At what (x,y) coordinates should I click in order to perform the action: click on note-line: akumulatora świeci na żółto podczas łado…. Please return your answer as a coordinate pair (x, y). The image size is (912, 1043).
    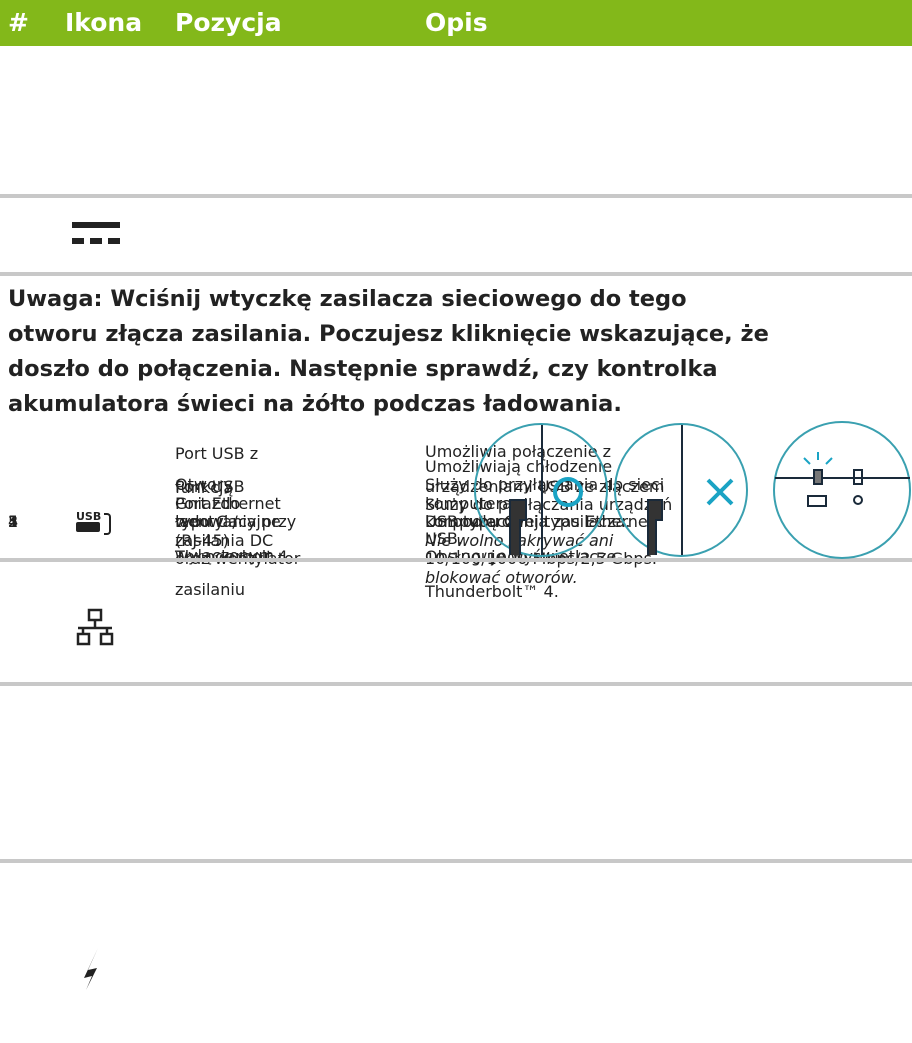
    Looking at the image, I should click on (315, 404).